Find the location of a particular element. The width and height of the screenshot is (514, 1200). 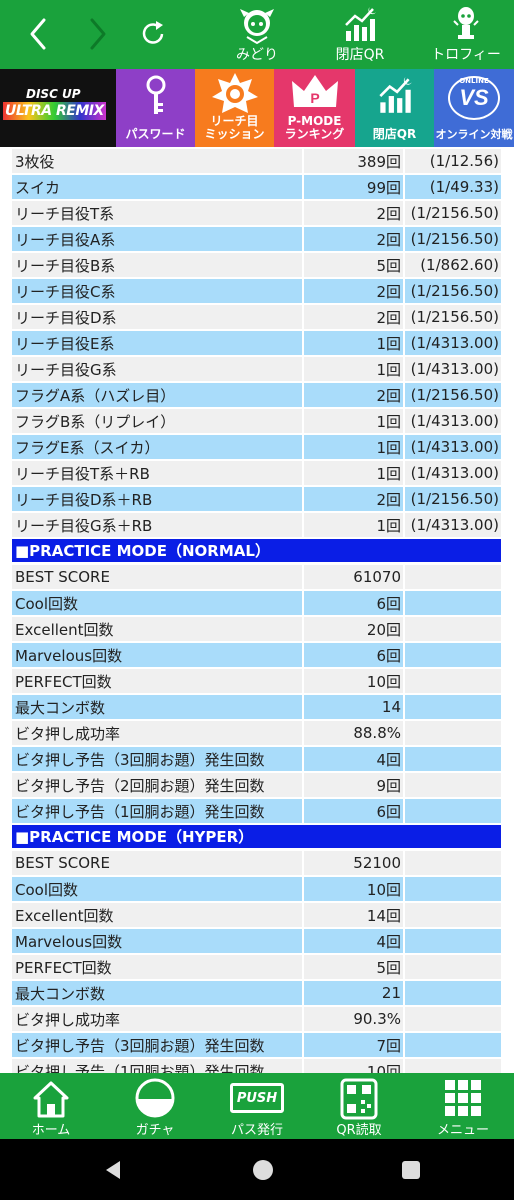

flag-stat-row: リーチ目役T系 2回 (1/2156.50) is located at coordinates (256, 213).